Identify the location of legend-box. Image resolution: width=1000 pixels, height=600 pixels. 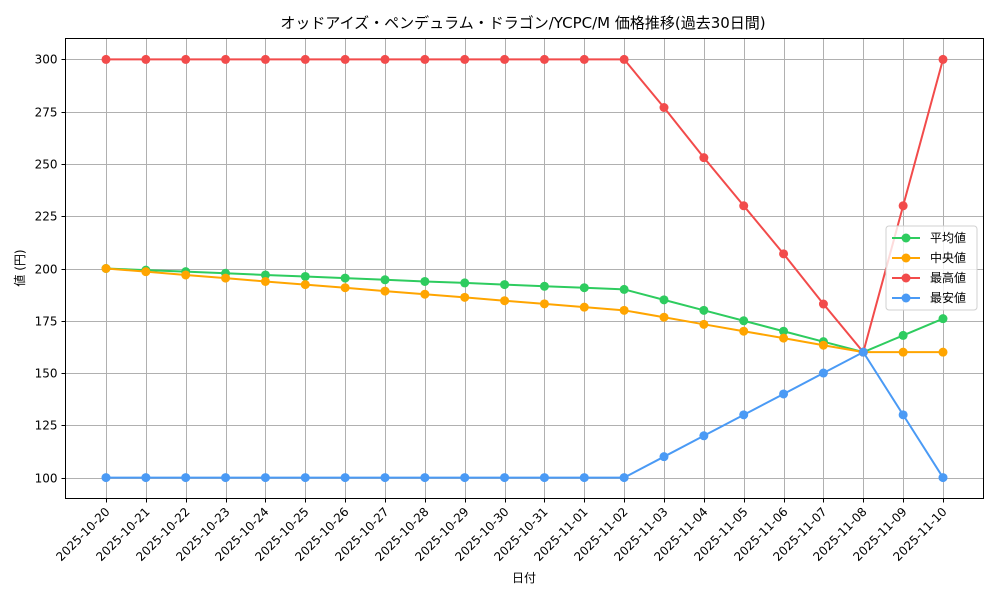
(931, 268).